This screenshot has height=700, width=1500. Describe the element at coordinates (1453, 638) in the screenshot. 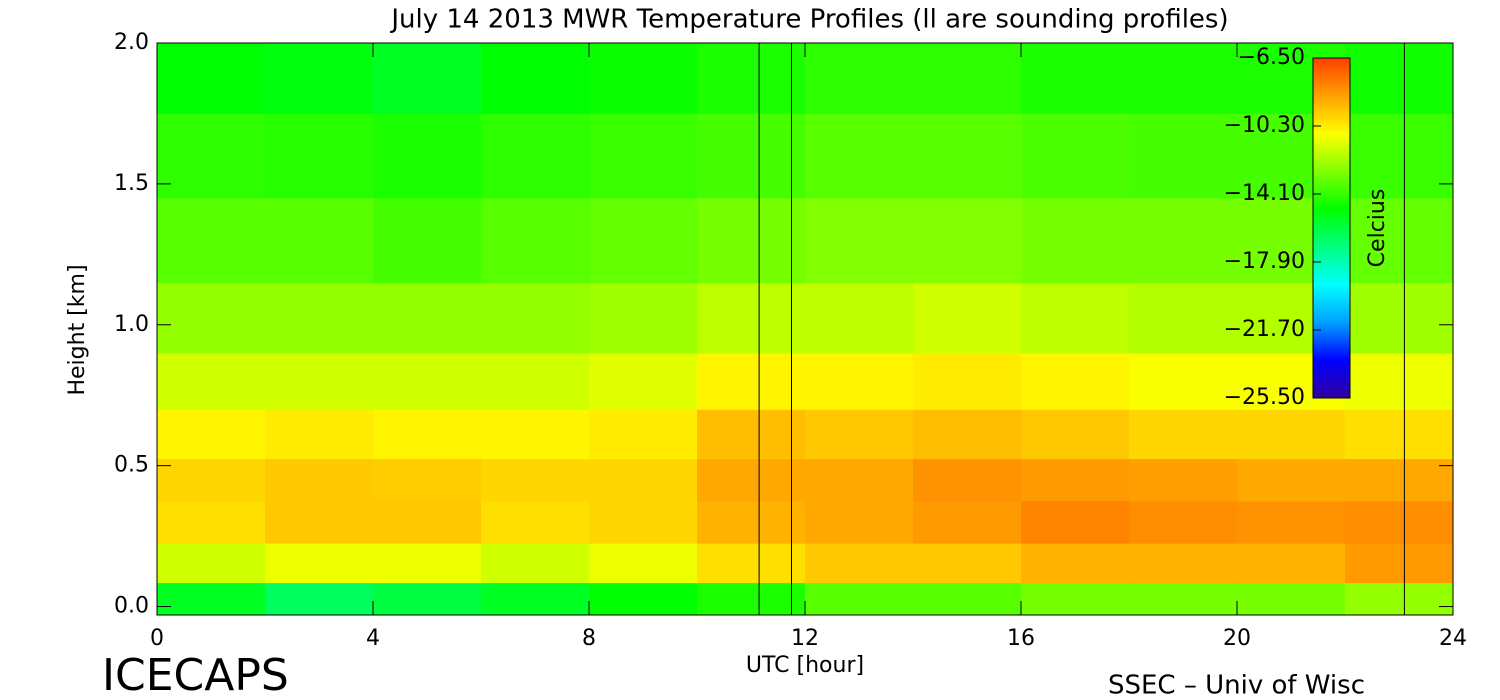

I see `x-tick-label: 24` at that location.